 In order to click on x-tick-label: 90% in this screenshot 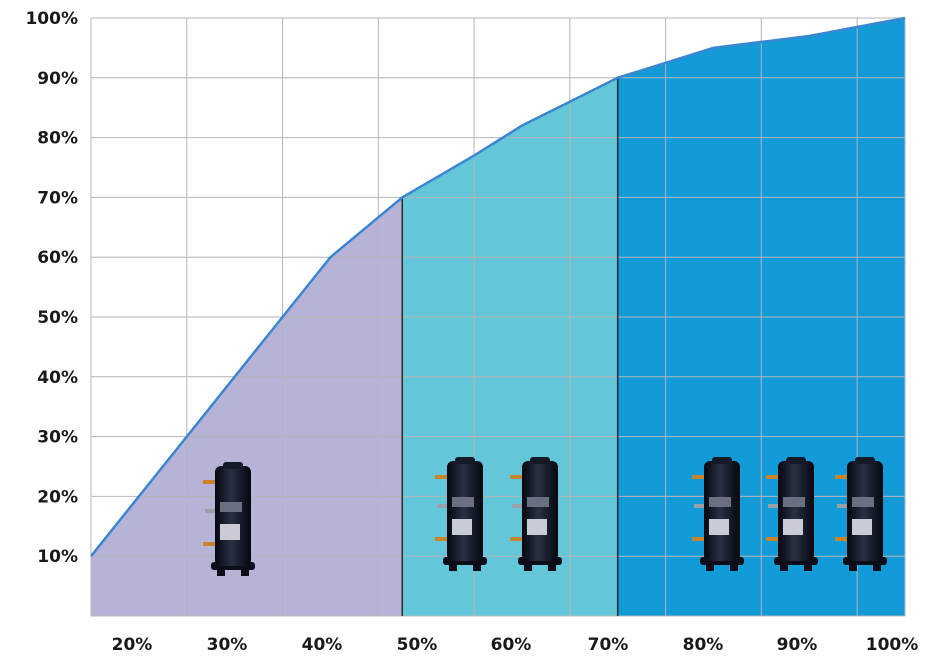, I will do `click(797, 645)`.